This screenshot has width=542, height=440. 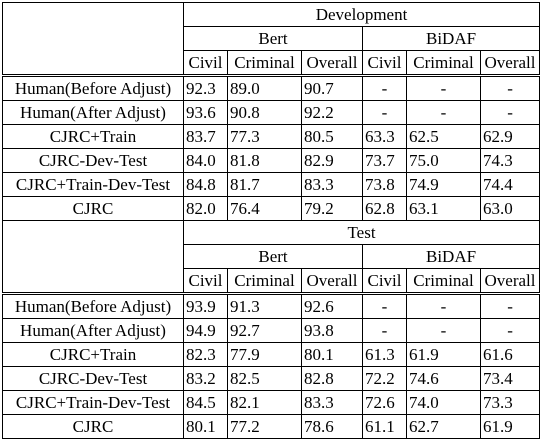 What do you see at coordinates (332, 208) in the screenshot?
I see `score-cell: 79.2` at bounding box center [332, 208].